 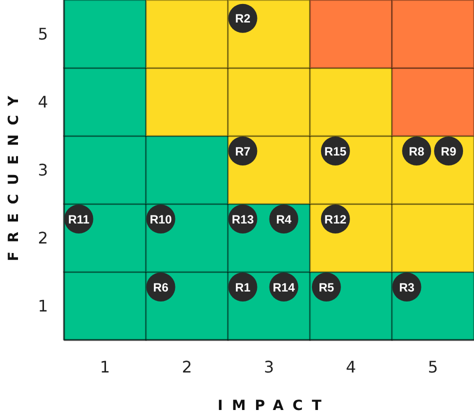 What do you see at coordinates (269, 367) in the screenshot?
I see `x-tick-label: 3` at bounding box center [269, 367].